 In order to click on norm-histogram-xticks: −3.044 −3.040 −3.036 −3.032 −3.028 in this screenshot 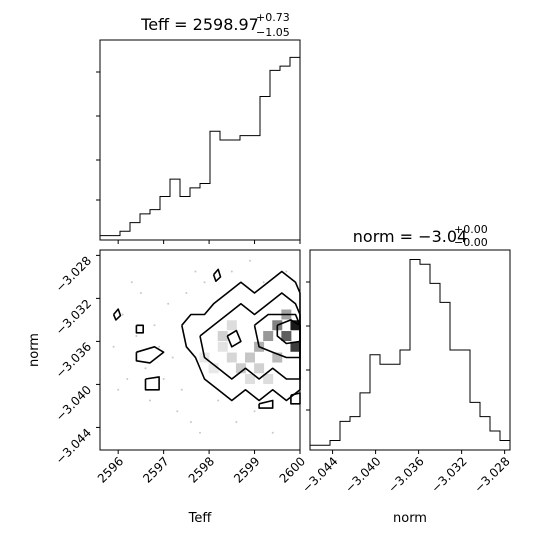, I will do `click(406, 473)`.